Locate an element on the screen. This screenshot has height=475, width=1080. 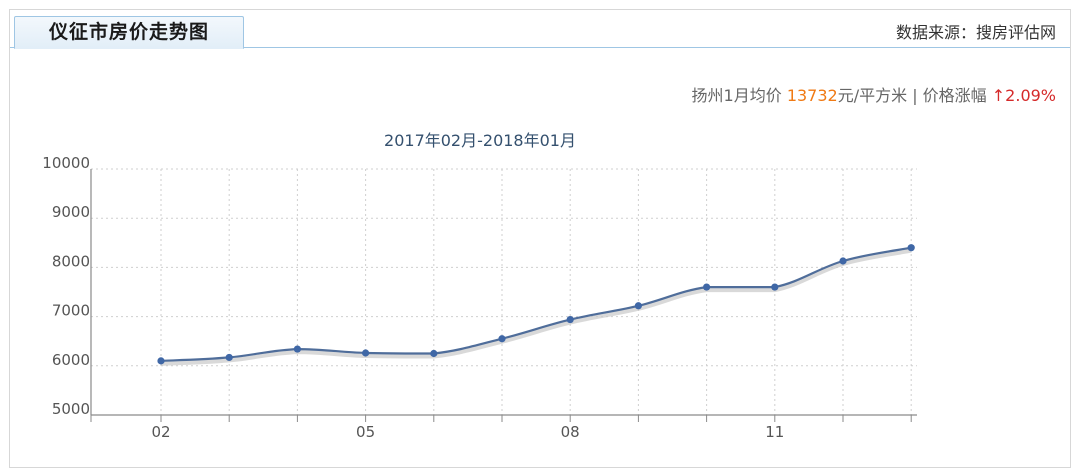
y-tick-label: 9000 is located at coordinates (71, 212).